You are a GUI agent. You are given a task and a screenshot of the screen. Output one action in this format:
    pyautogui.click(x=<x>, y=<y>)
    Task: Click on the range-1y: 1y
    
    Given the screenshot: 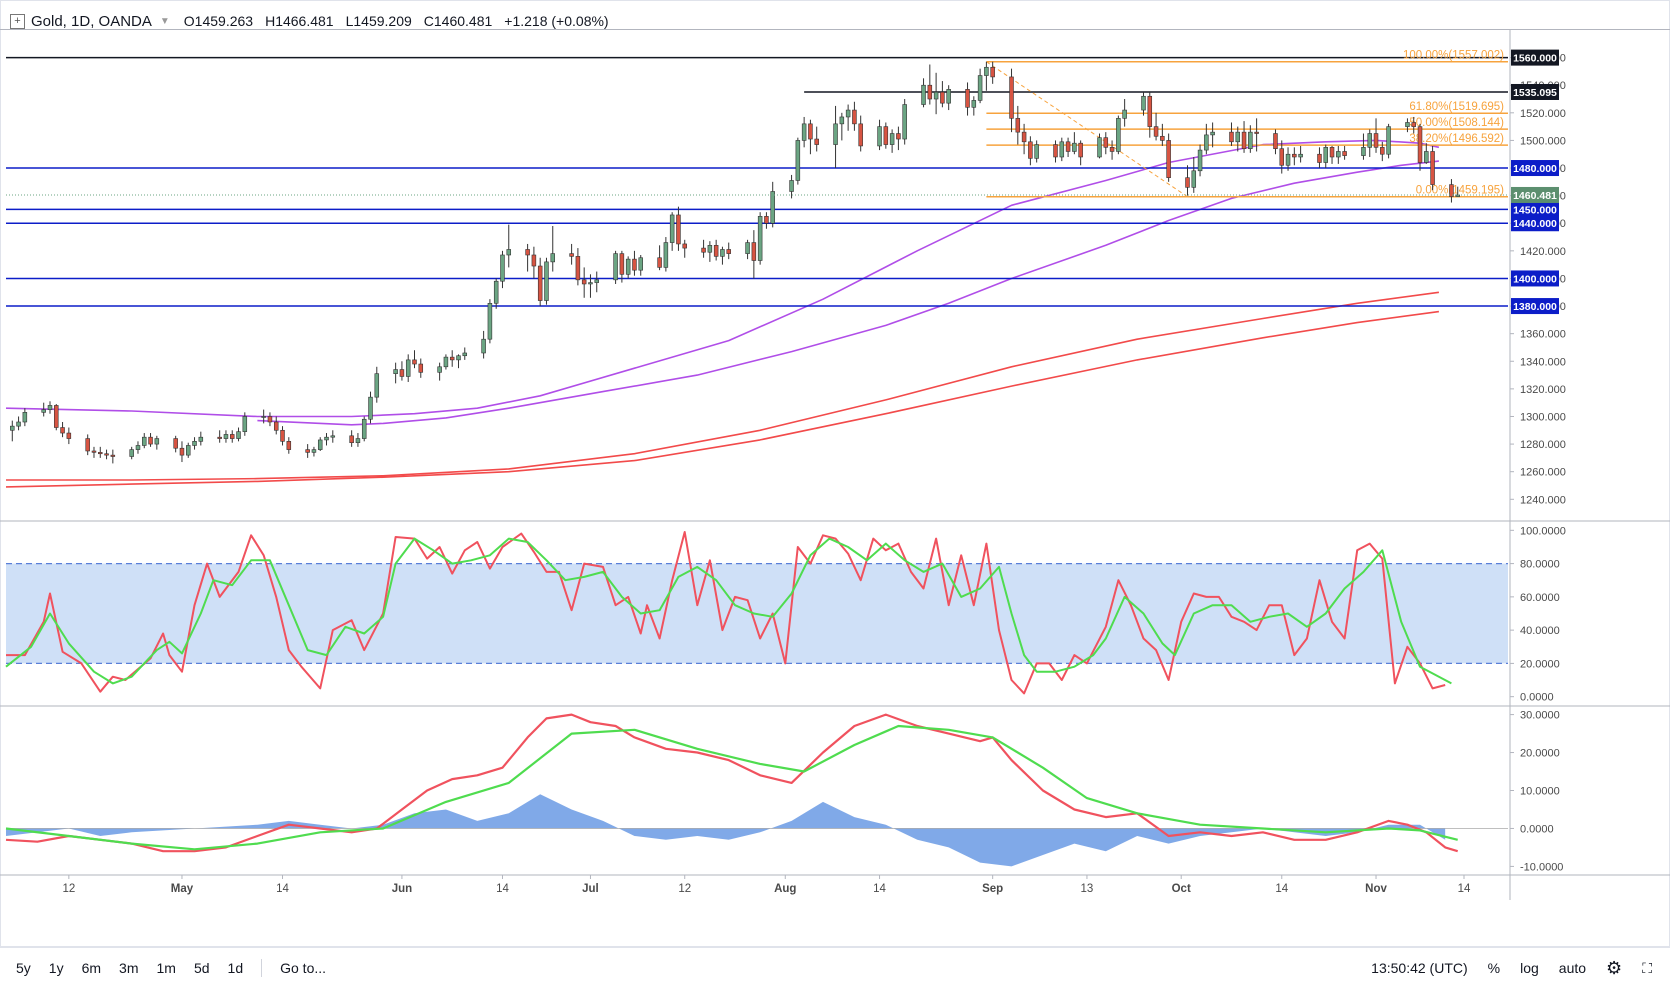 What is the action you would take?
    pyautogui.click(x=56, y=968)
    